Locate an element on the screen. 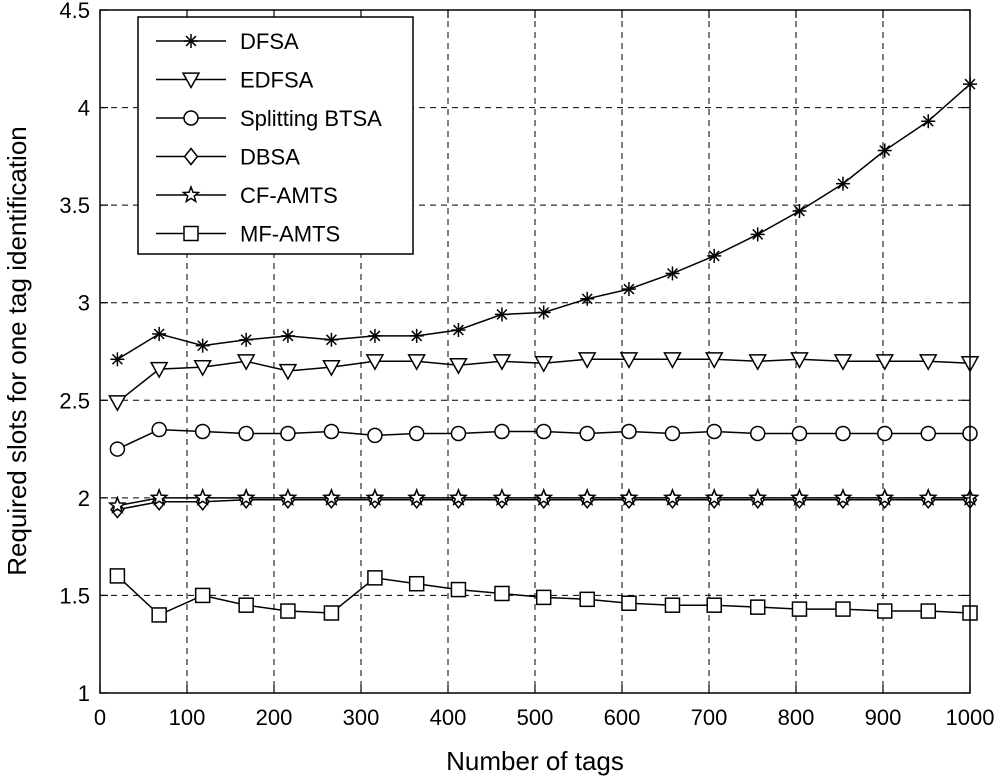 This screenshot has height=781, width=1000. legend-entry: DFSA is located at coordinates (227, 41).